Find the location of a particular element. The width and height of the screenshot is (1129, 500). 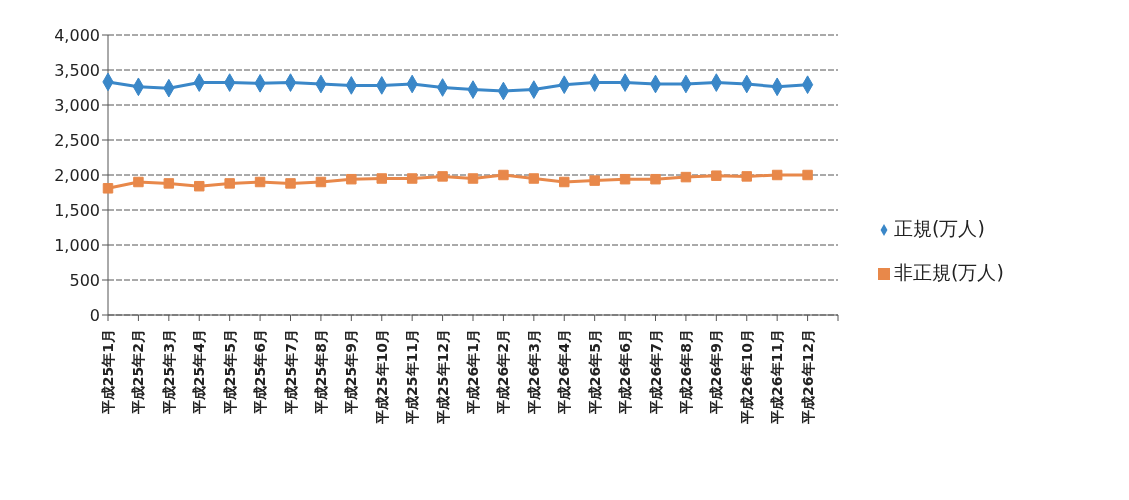

x-tick-label: 平成25年2月 is located at coordinates (138, 372).